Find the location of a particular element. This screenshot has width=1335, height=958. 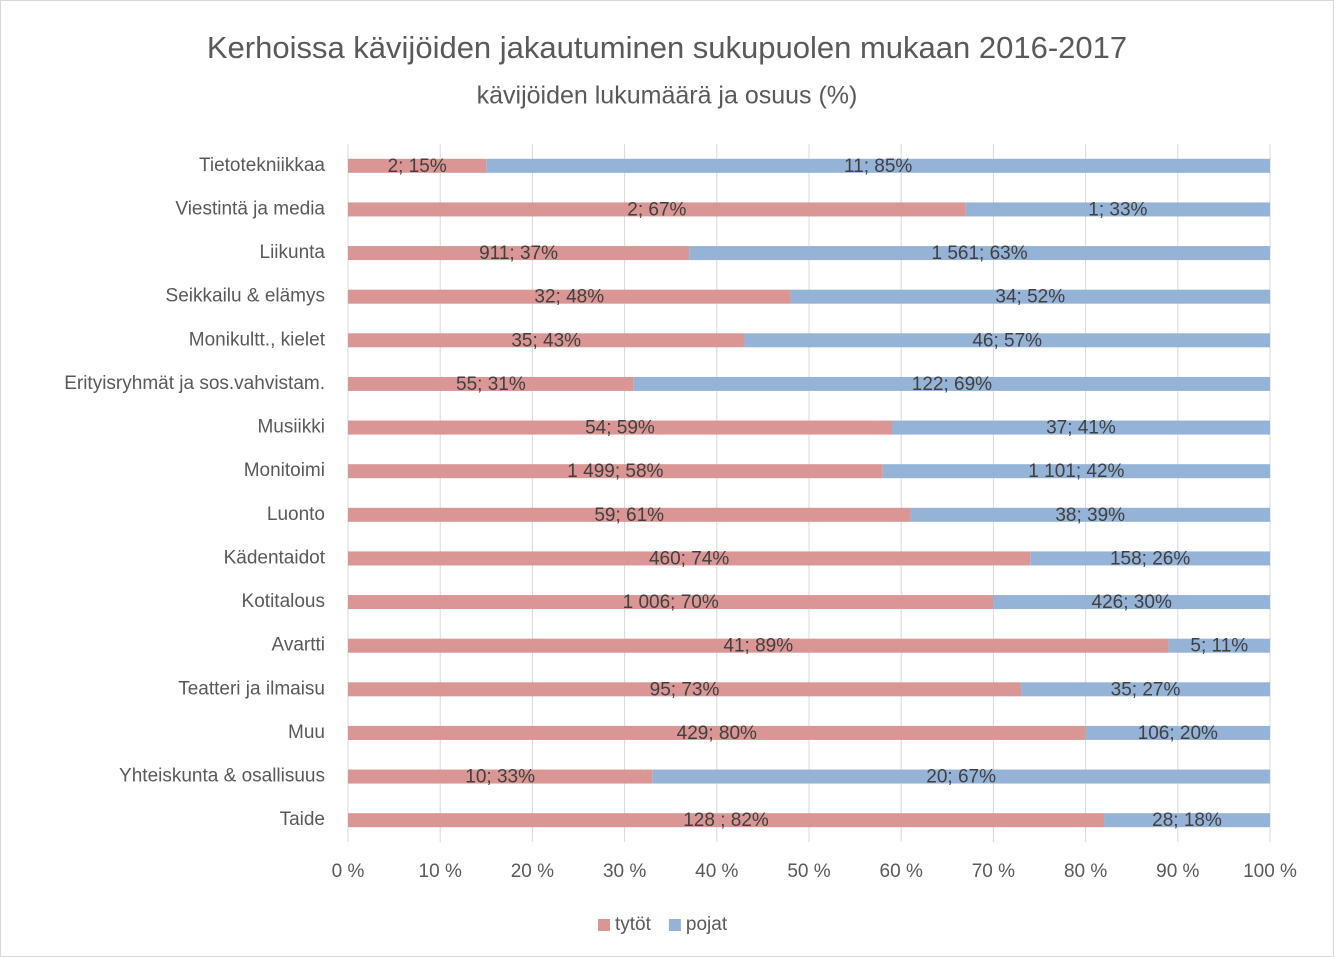

y-tick-label: Taide is located at coordinates (302, 819).